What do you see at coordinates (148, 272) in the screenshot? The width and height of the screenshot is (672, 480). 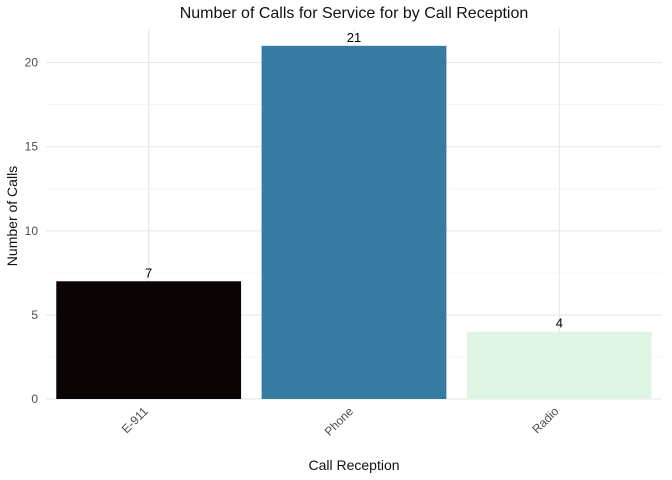 I see `data-label-e-911: 7` at bounding box center [148, 272].